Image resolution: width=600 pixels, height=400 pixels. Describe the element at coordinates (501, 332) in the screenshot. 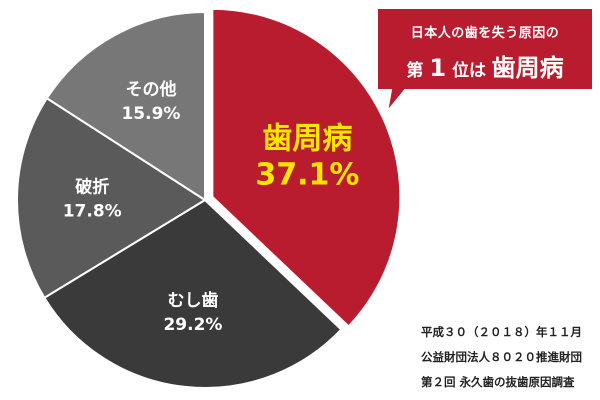

I see `source-date: 平成３０（２０１８）年１１月` at that location.